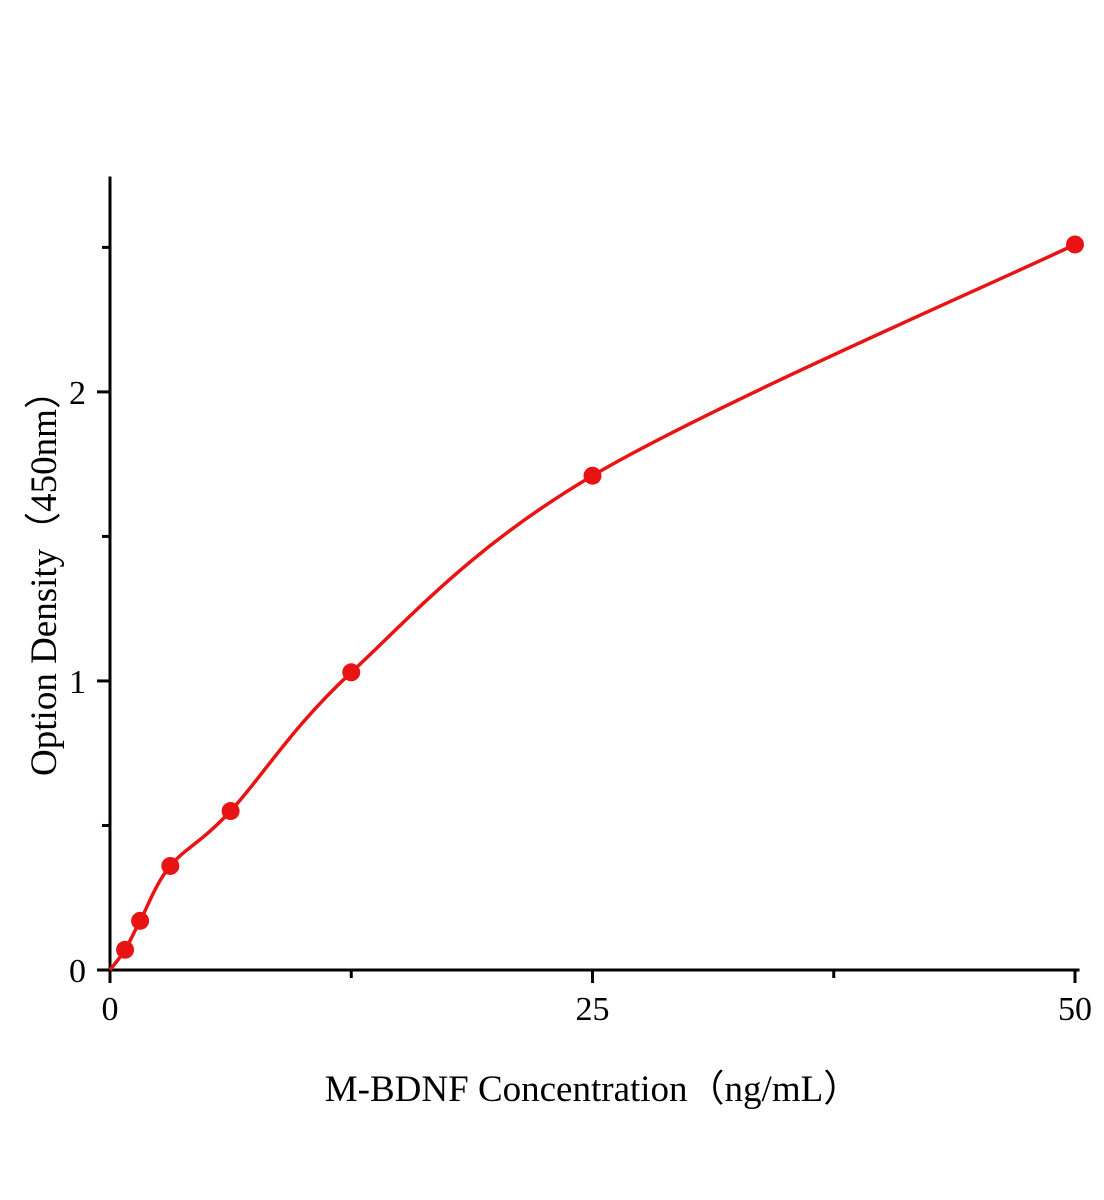 The height and width of the screenshot is (1200, 1104). Describe the element at coordinates (592, 1089) in the screenshot. I see `x-axis-title: M-BDNF Concentration（ng/mL）` at that location.